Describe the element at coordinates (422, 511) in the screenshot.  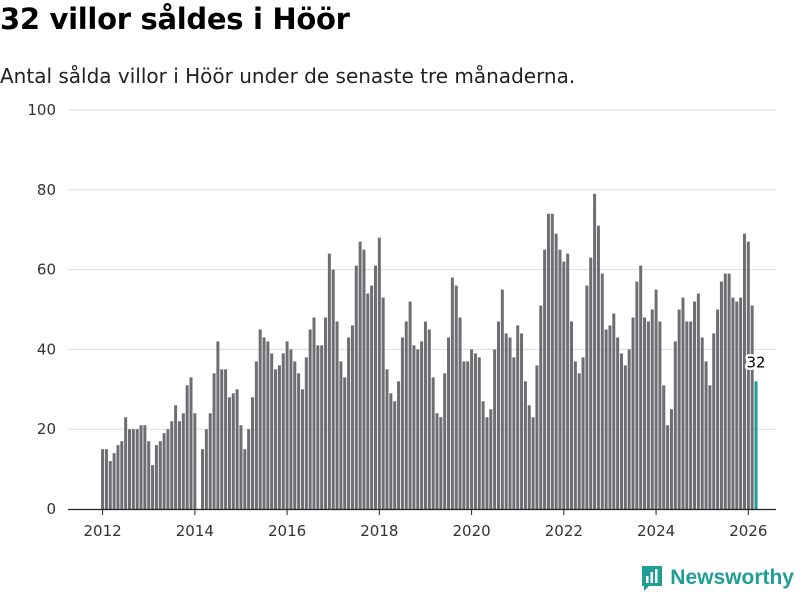
I see `x-axis` at that location.